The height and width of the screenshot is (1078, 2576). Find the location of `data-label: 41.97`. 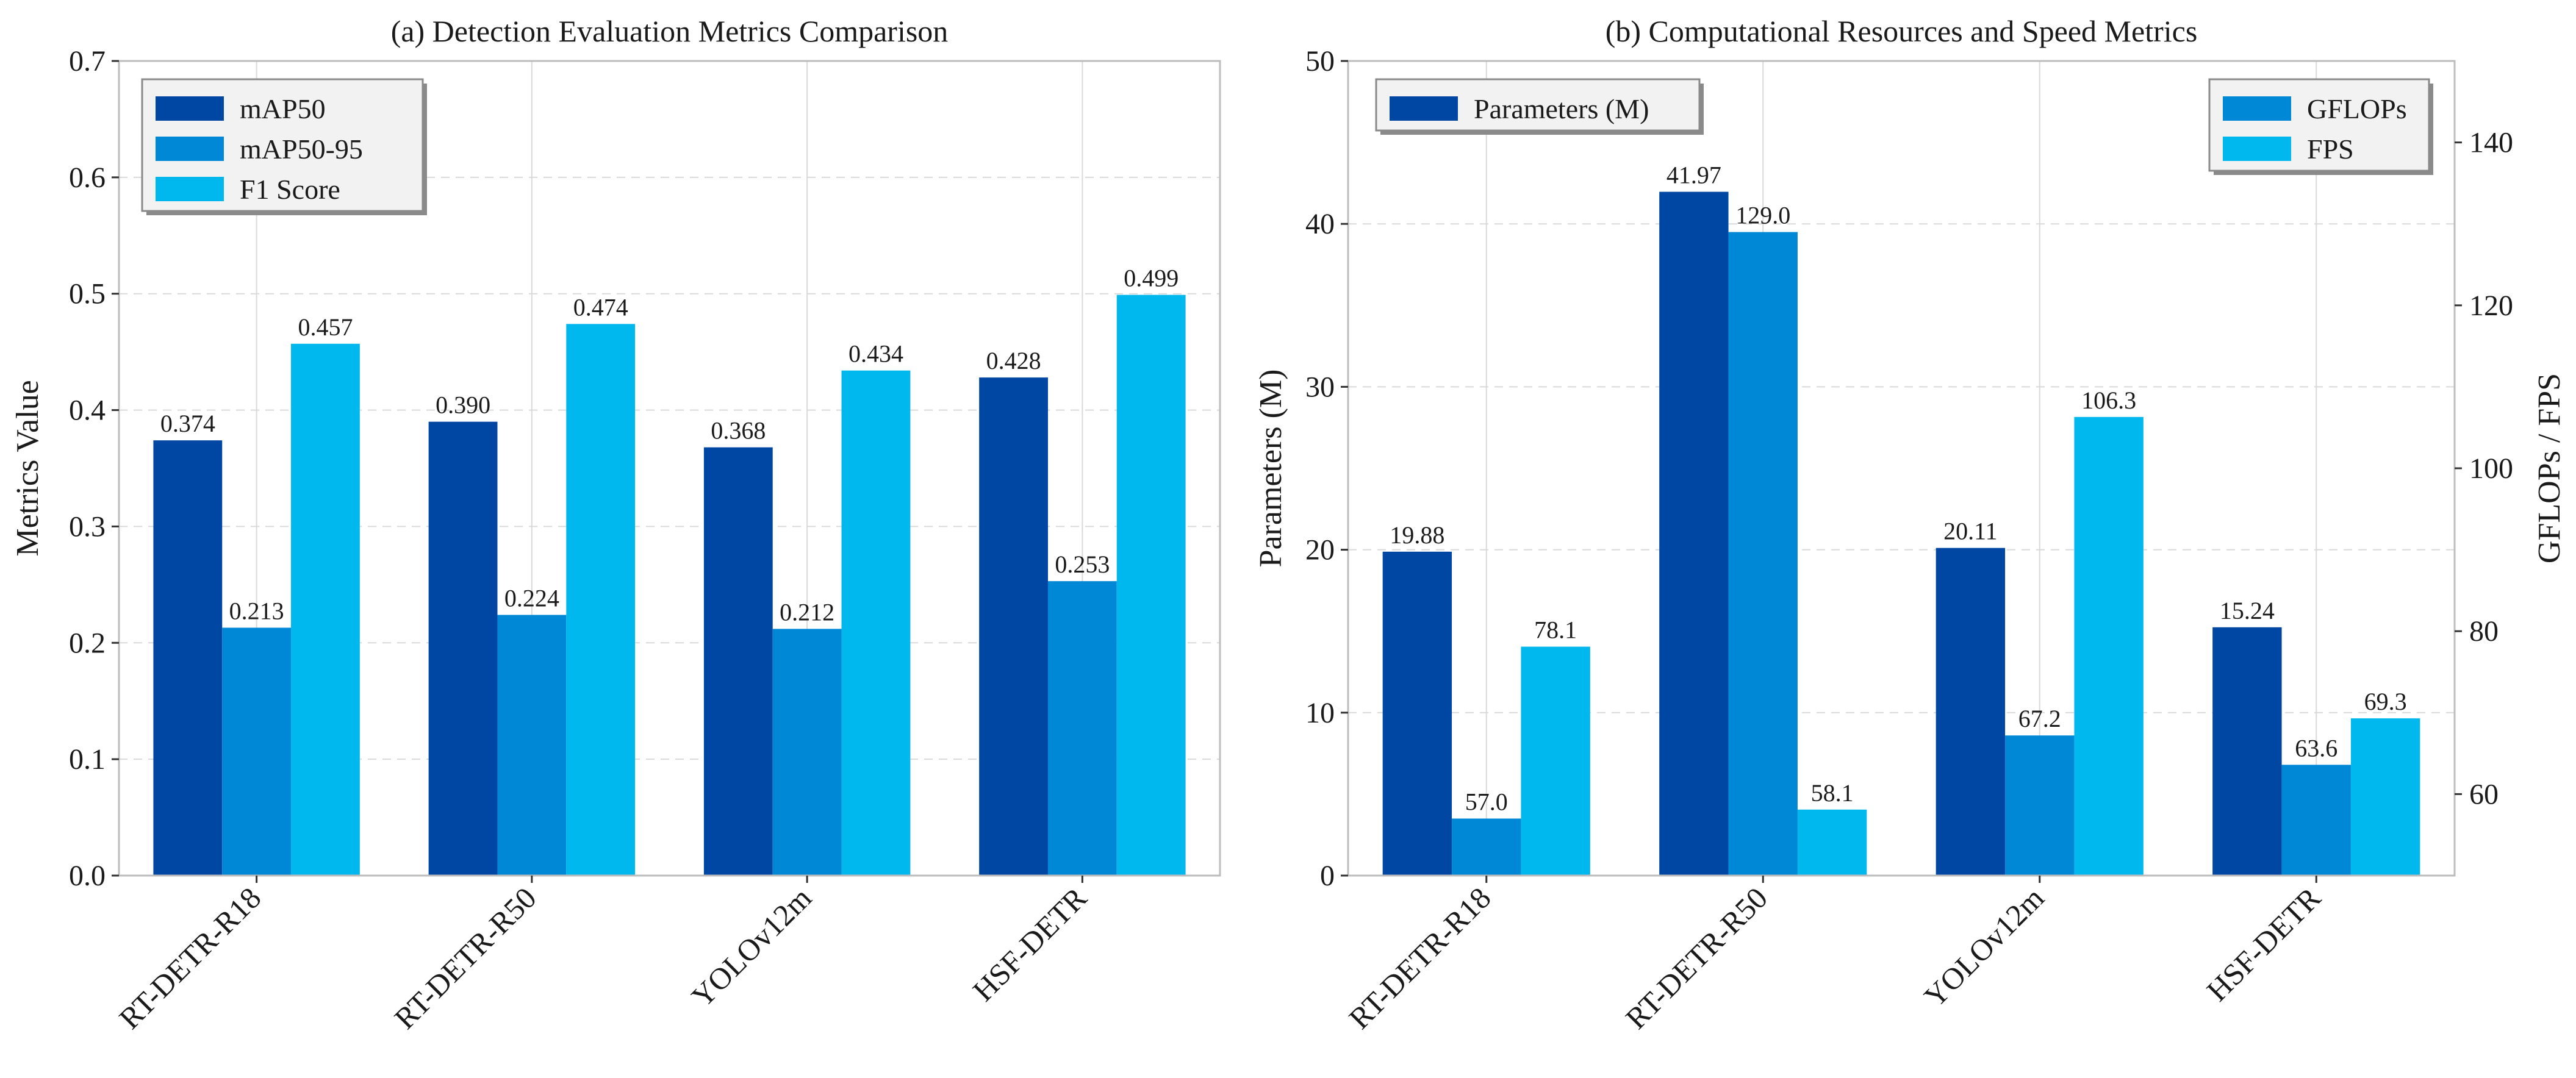

data-label: 41.97 is located at coordinates (1694, 176).